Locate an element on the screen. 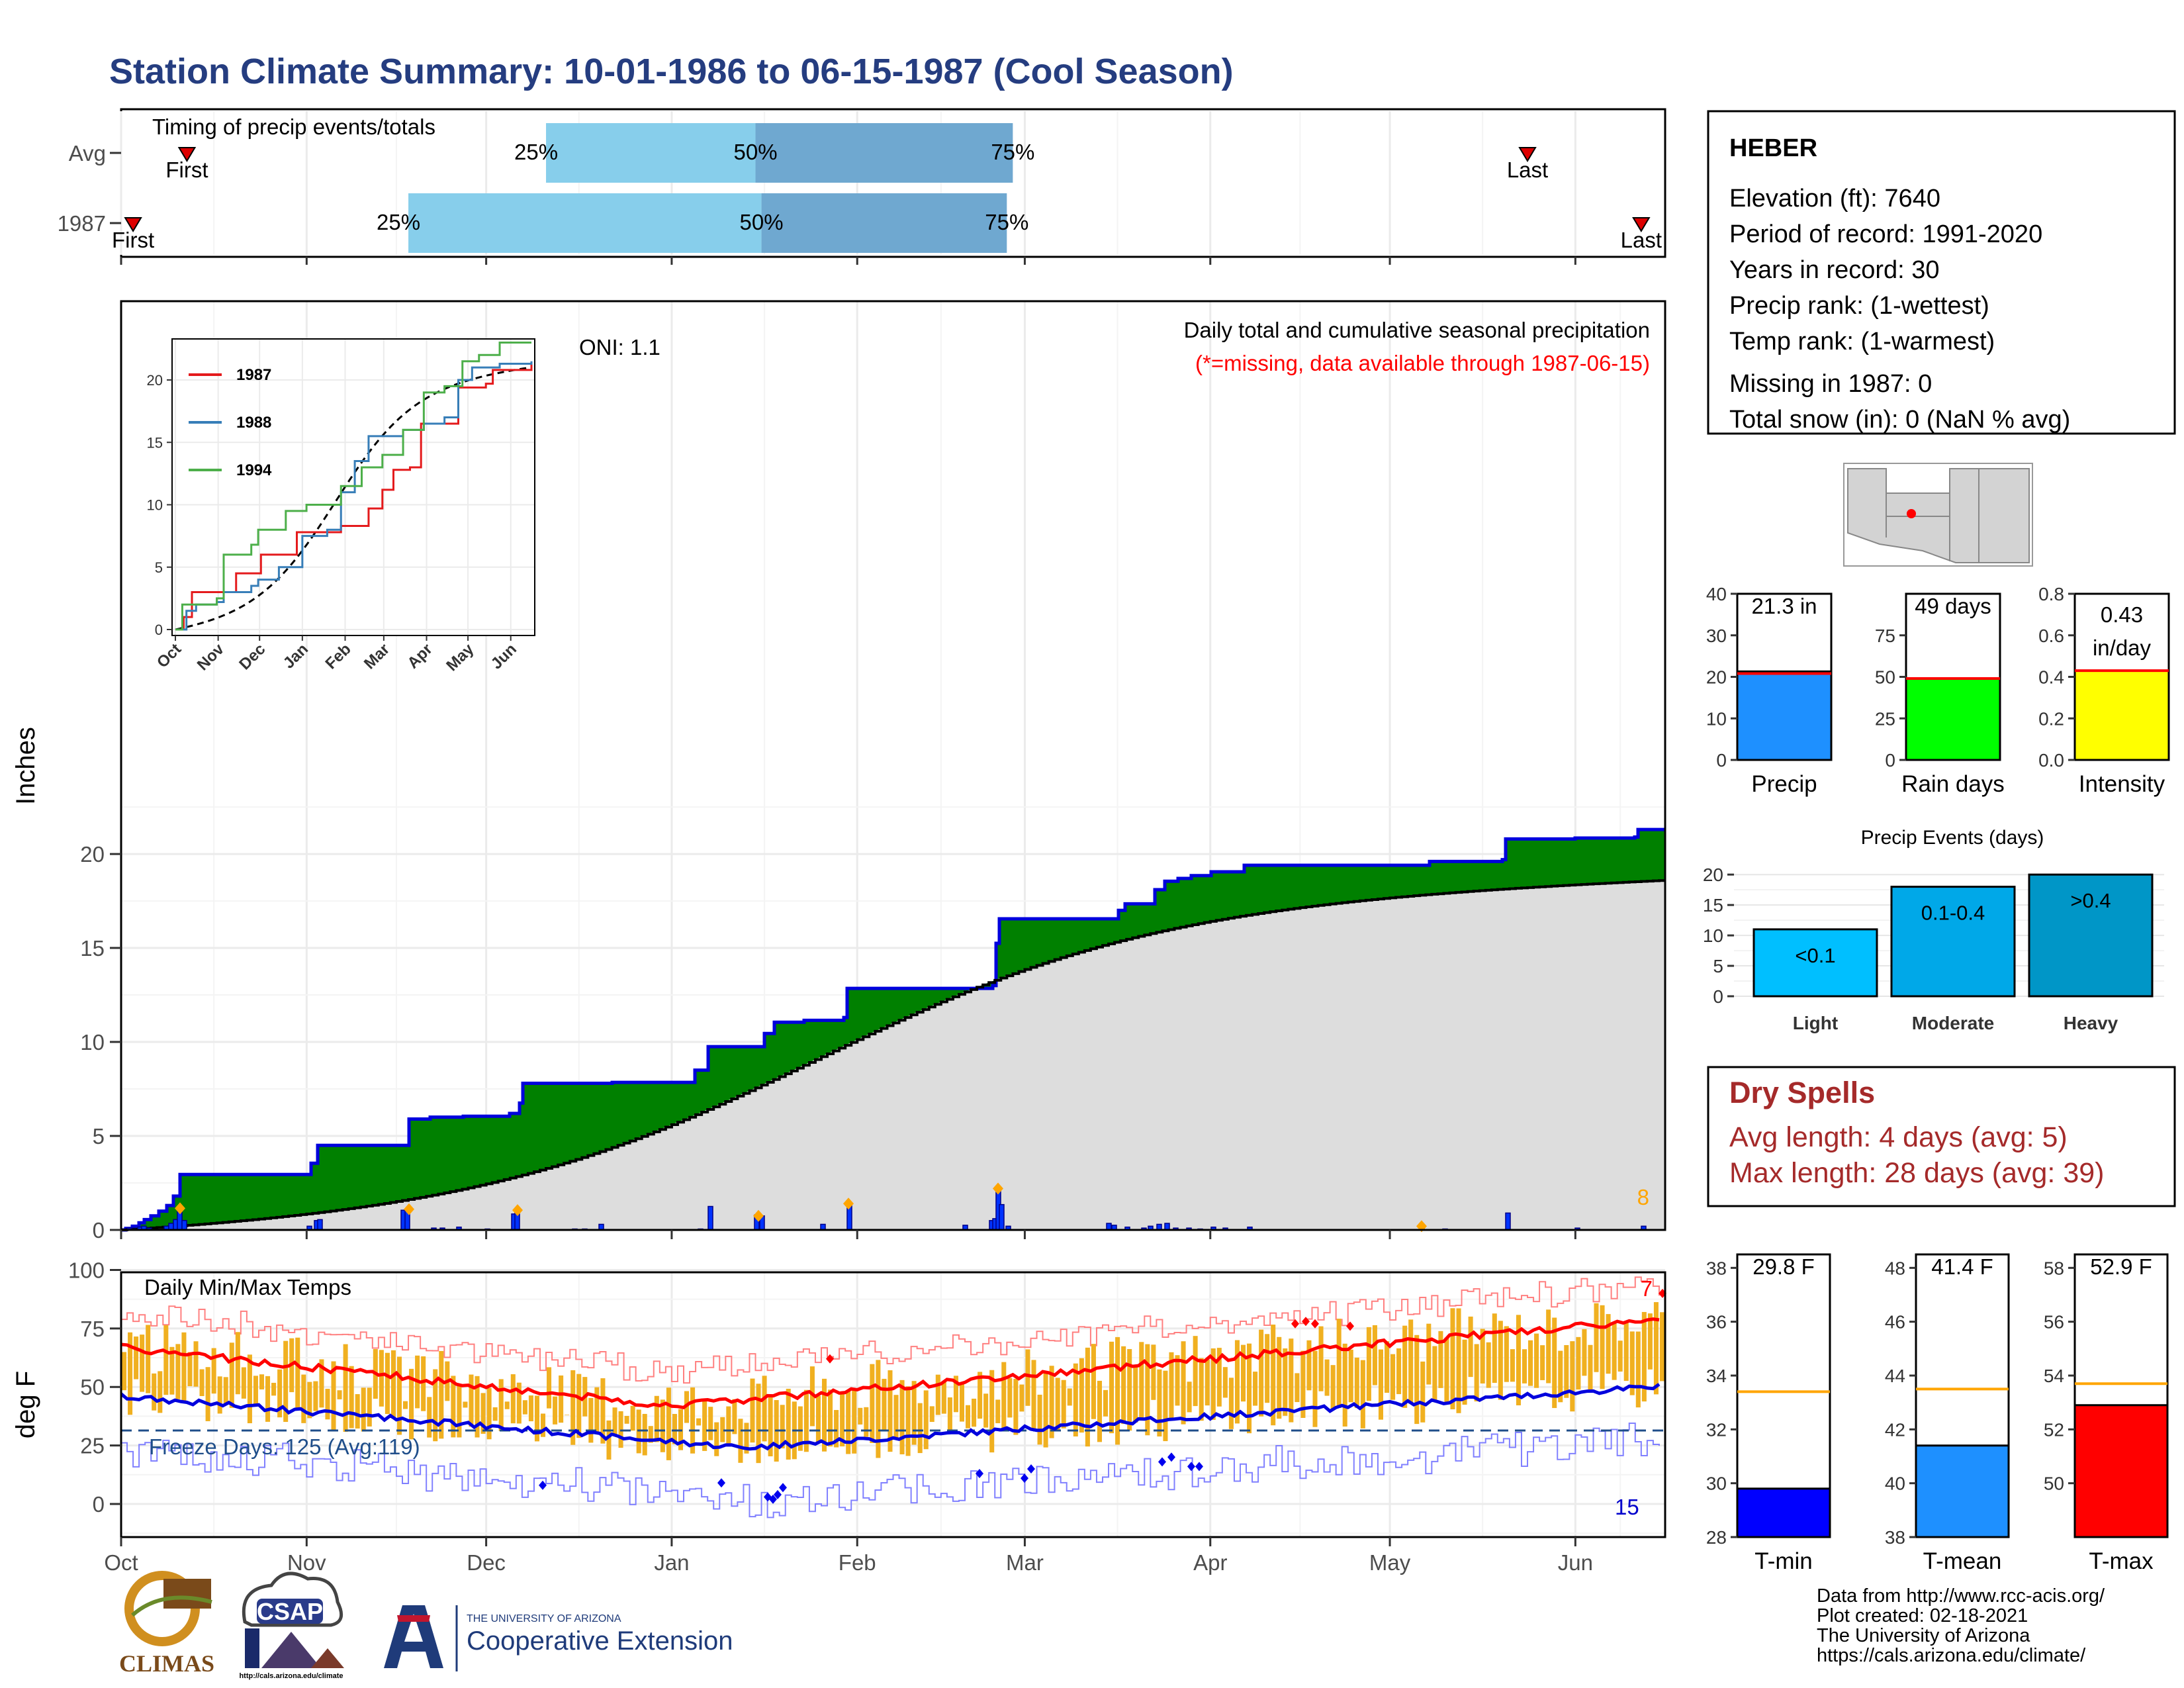 The width and height of the screenshot is (2184, 1688). temp-y-label: deg F is located at coordinates (26, 1404).